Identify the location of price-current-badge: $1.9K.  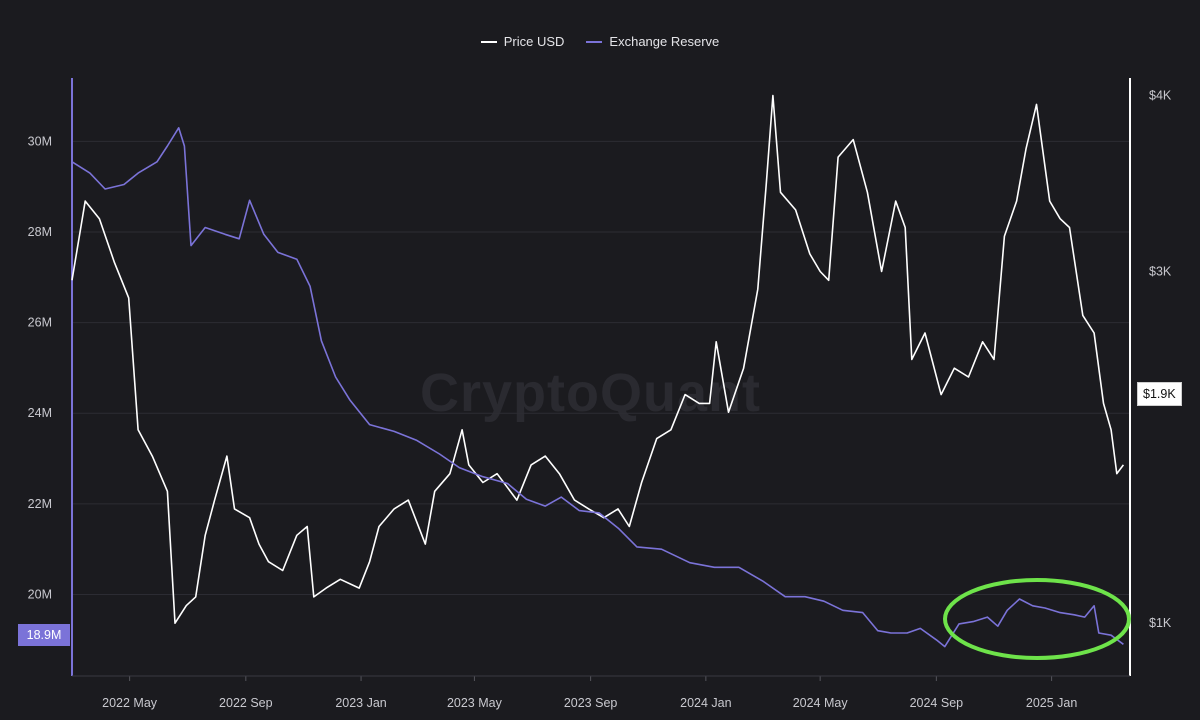
(1159, 394).